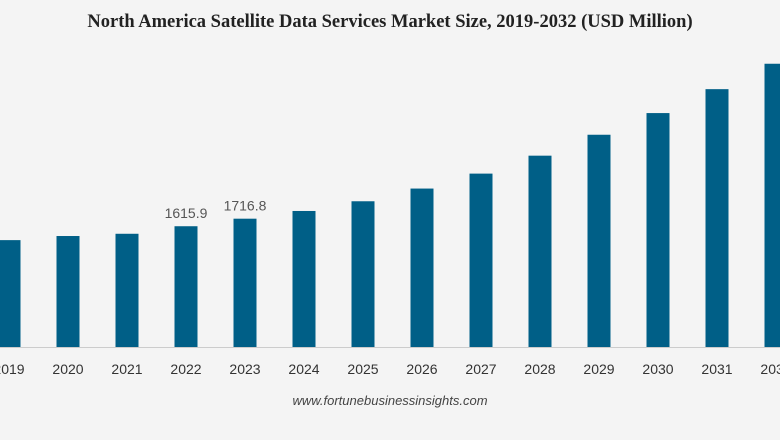 The image size is (780, 440). I want to click on bar-2027, so click(481, 260).